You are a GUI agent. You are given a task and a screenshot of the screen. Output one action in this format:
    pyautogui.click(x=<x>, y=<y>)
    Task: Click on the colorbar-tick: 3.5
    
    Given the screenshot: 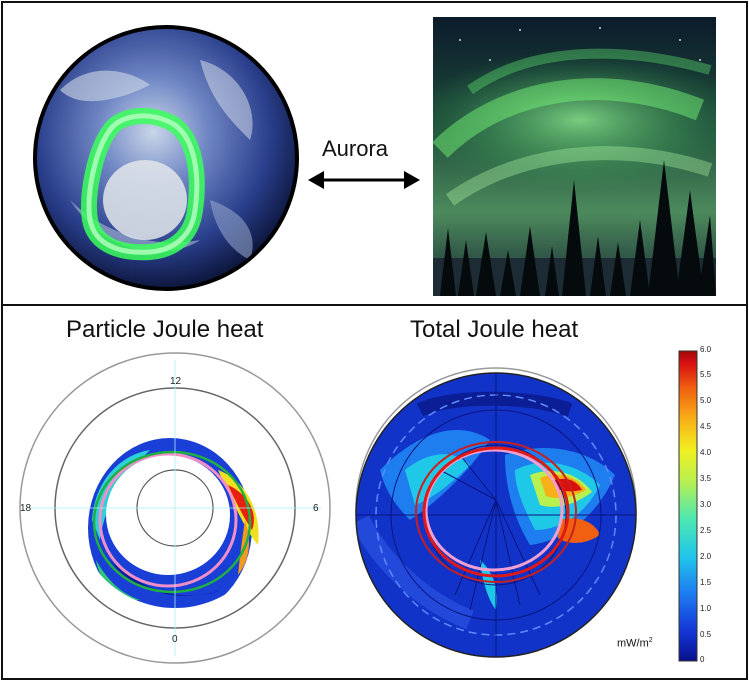 What is the action you would take?
    pyautogui.click(x=706, y=478)
    